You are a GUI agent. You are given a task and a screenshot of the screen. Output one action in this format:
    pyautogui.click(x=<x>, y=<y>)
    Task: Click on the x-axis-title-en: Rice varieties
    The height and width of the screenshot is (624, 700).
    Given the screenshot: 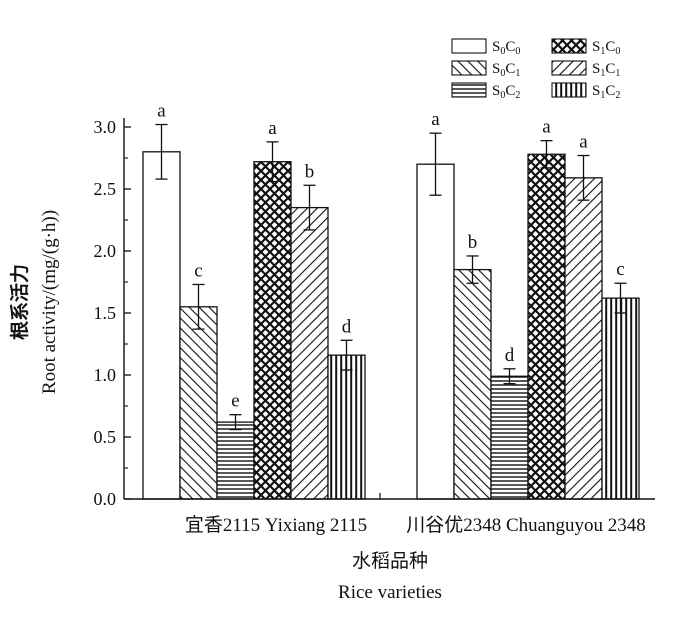 What is the action you would take?
    pyautogui.click(x=390, y=592)
    